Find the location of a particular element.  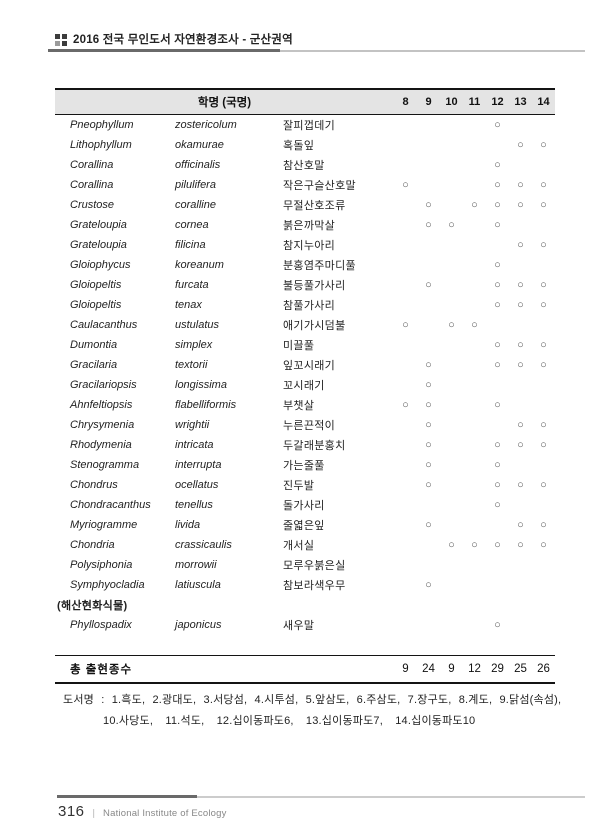

section-label: (해산현화식물) is located at coordinates (92, 606).